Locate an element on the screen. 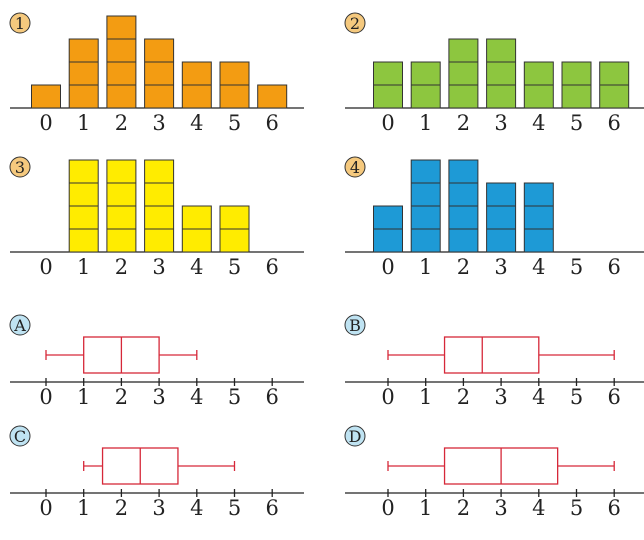 This screenshot has height=540, width=644. panel-label: D is located at coordinates (355, 436).